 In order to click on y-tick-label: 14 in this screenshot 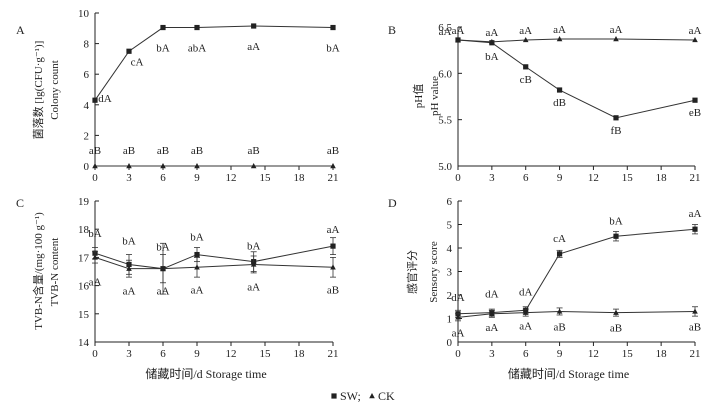, I will do `click(84, 343)`.